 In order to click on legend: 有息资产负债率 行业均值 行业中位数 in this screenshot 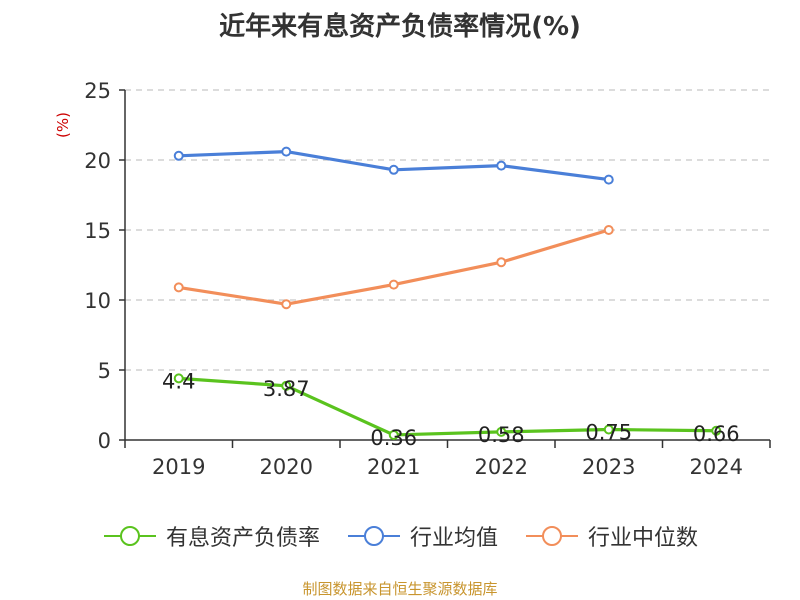, I will do `click(400, 536)`.